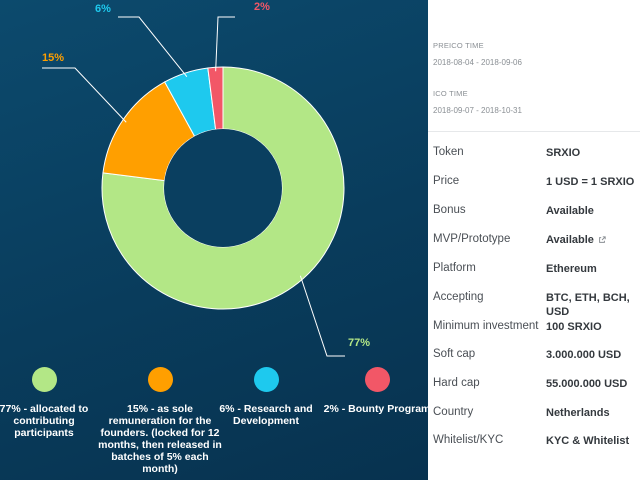 This screenshot has height=480, width=640. What do you see at coordinates (53, 58) in the screenshot?
I see `slice-label: 15%` at bounding box center [53, 58].